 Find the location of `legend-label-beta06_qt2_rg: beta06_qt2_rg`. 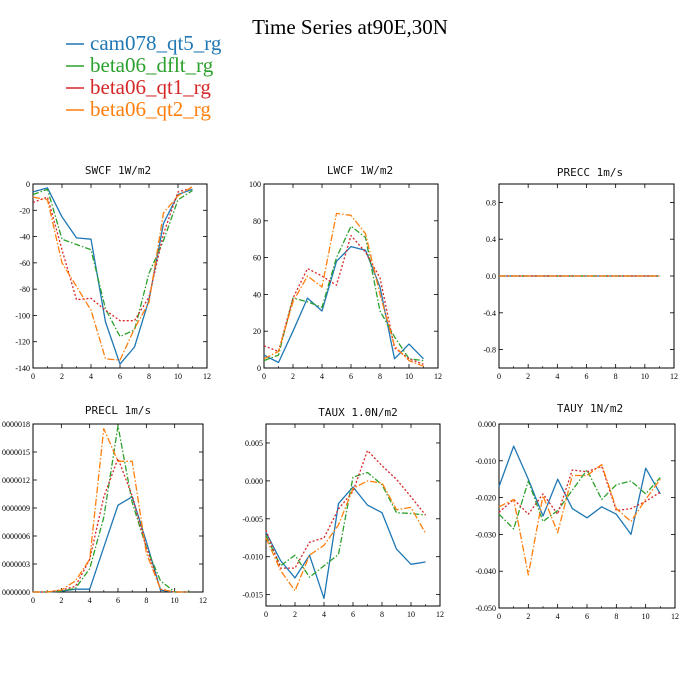

legend-label-beta06_qt2_rg: beta06_qt2_rg is located at coordinates (150, 109).